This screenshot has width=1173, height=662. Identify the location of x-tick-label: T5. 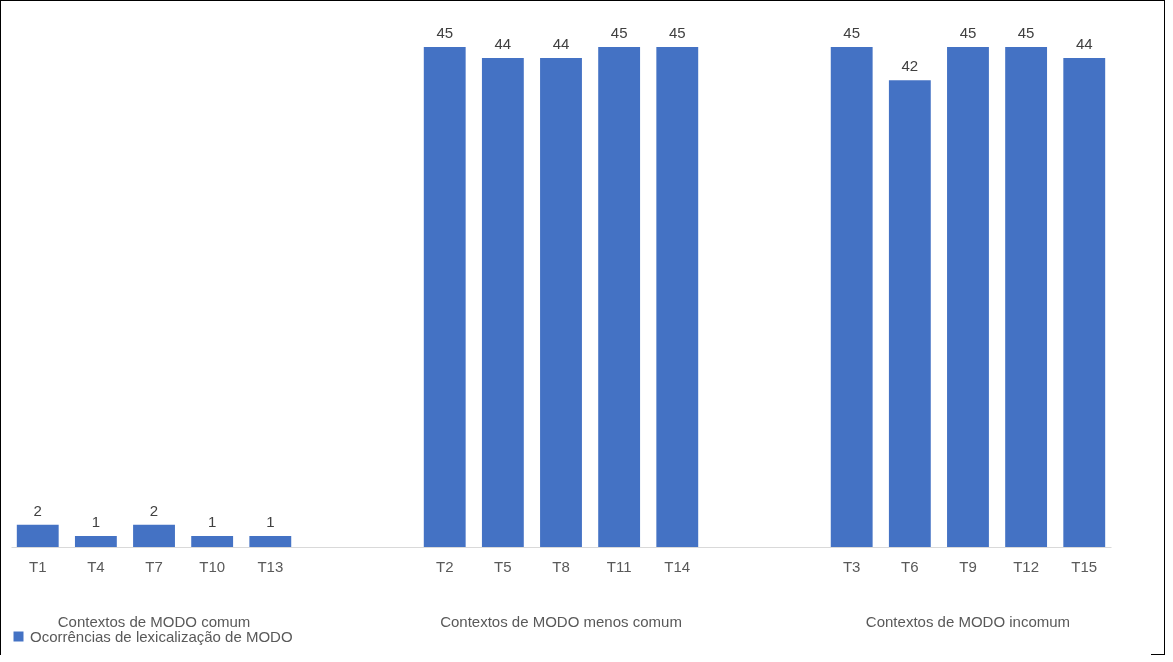
(503, 566).